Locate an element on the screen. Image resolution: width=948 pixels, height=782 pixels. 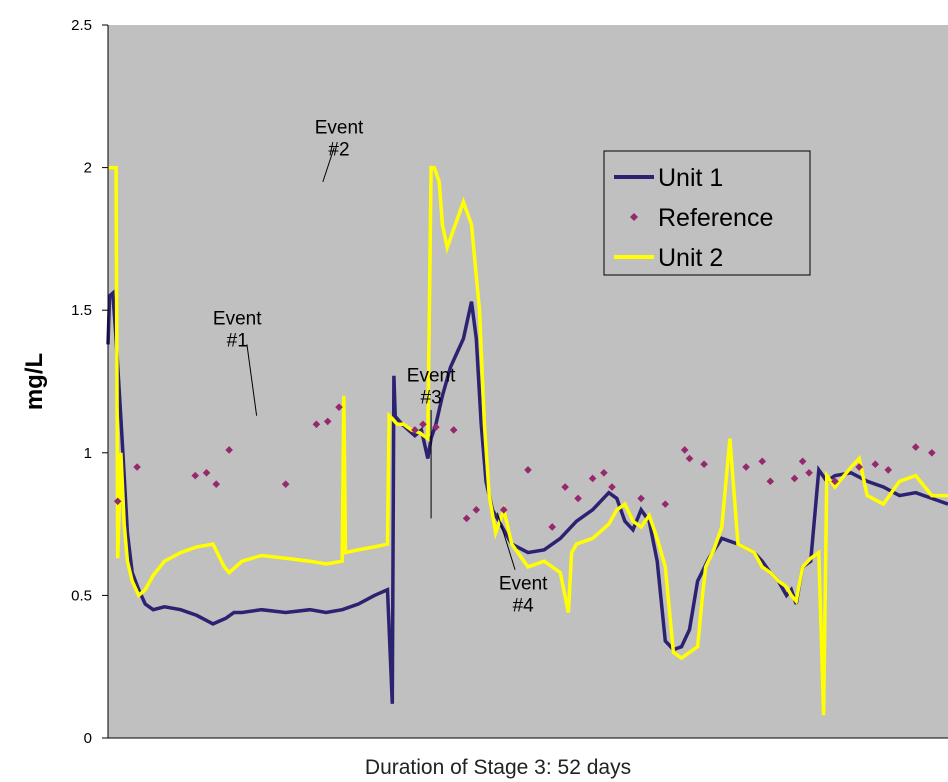
y-tick-label: 0.5 is located at coordinates (81, 595).